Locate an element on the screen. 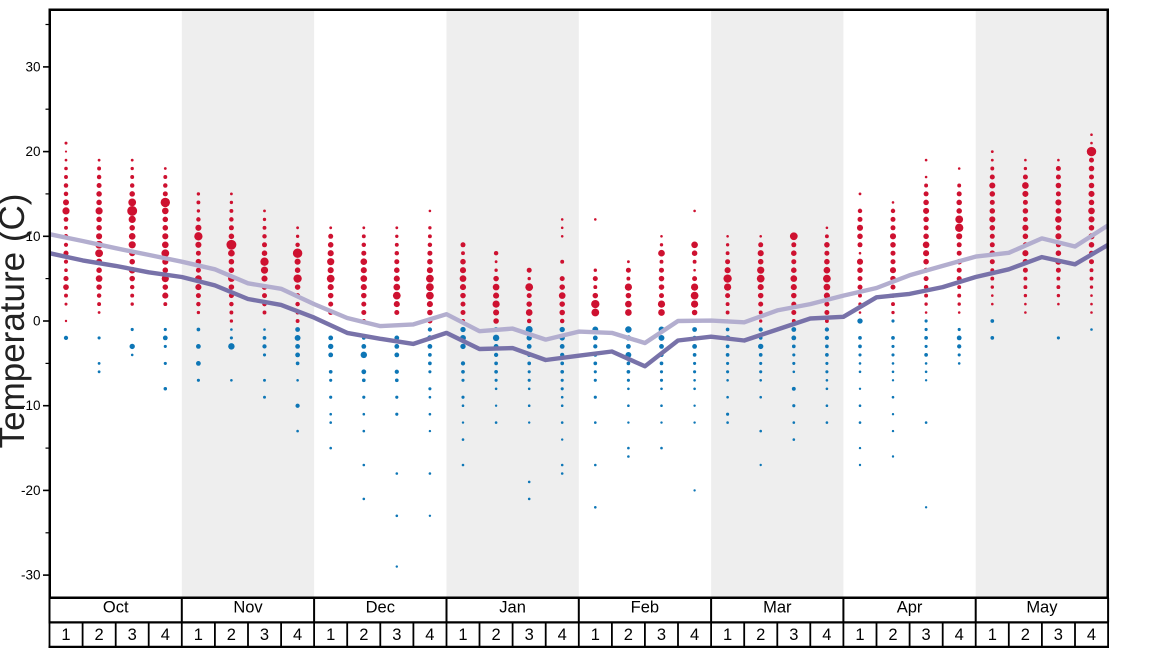 Image resolution: width=1168 pixels, height=653 pixels. svg-text: Nov is located at coordinates (248, 608).